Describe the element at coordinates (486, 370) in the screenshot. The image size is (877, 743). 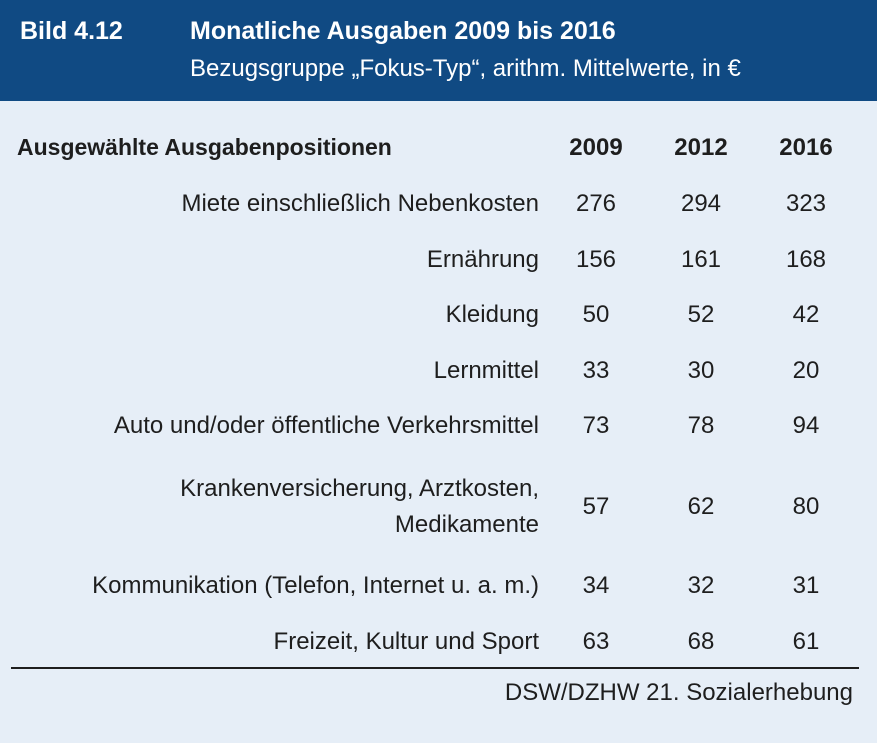
I see `row-label: Lernmittel` at that location.